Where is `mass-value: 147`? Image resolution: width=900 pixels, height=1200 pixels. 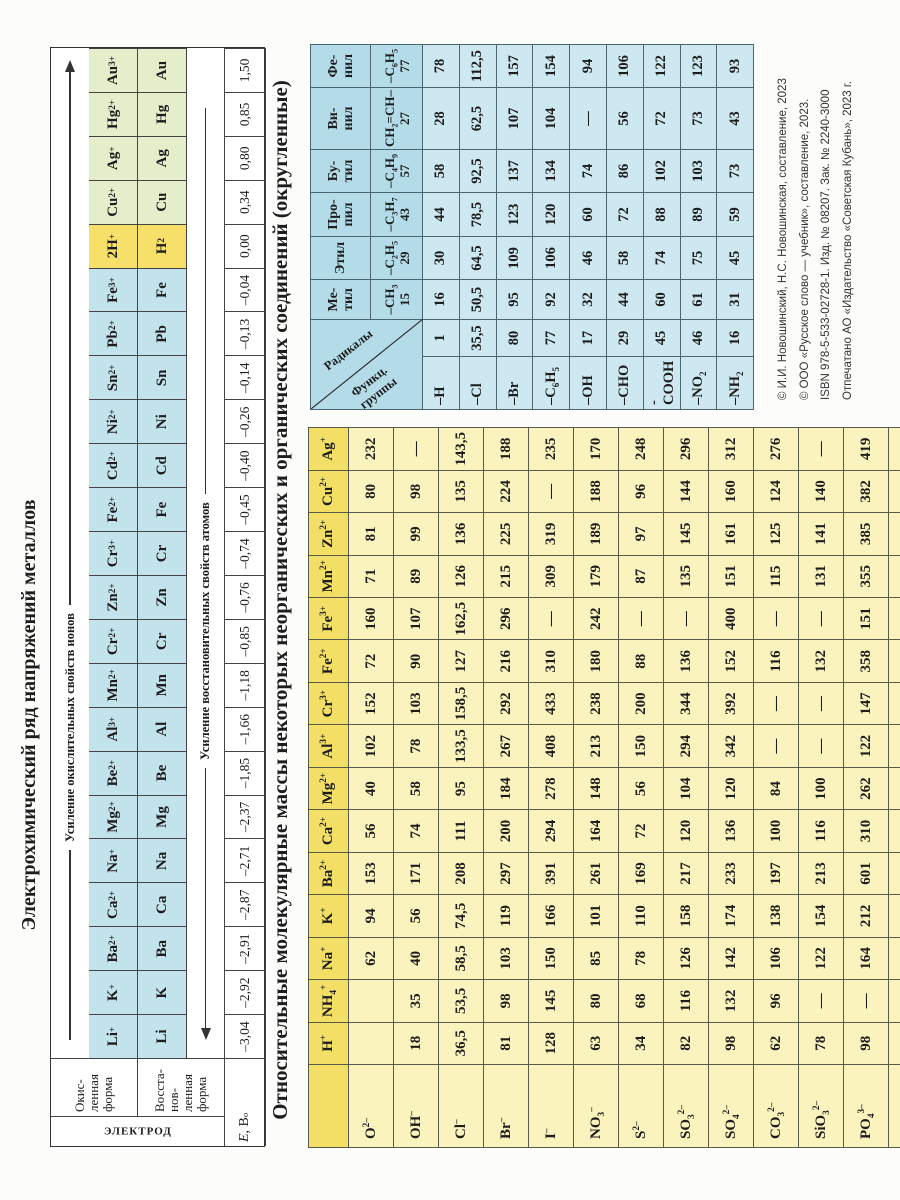 mass-value: 147 is located at coordinates (866, 703).